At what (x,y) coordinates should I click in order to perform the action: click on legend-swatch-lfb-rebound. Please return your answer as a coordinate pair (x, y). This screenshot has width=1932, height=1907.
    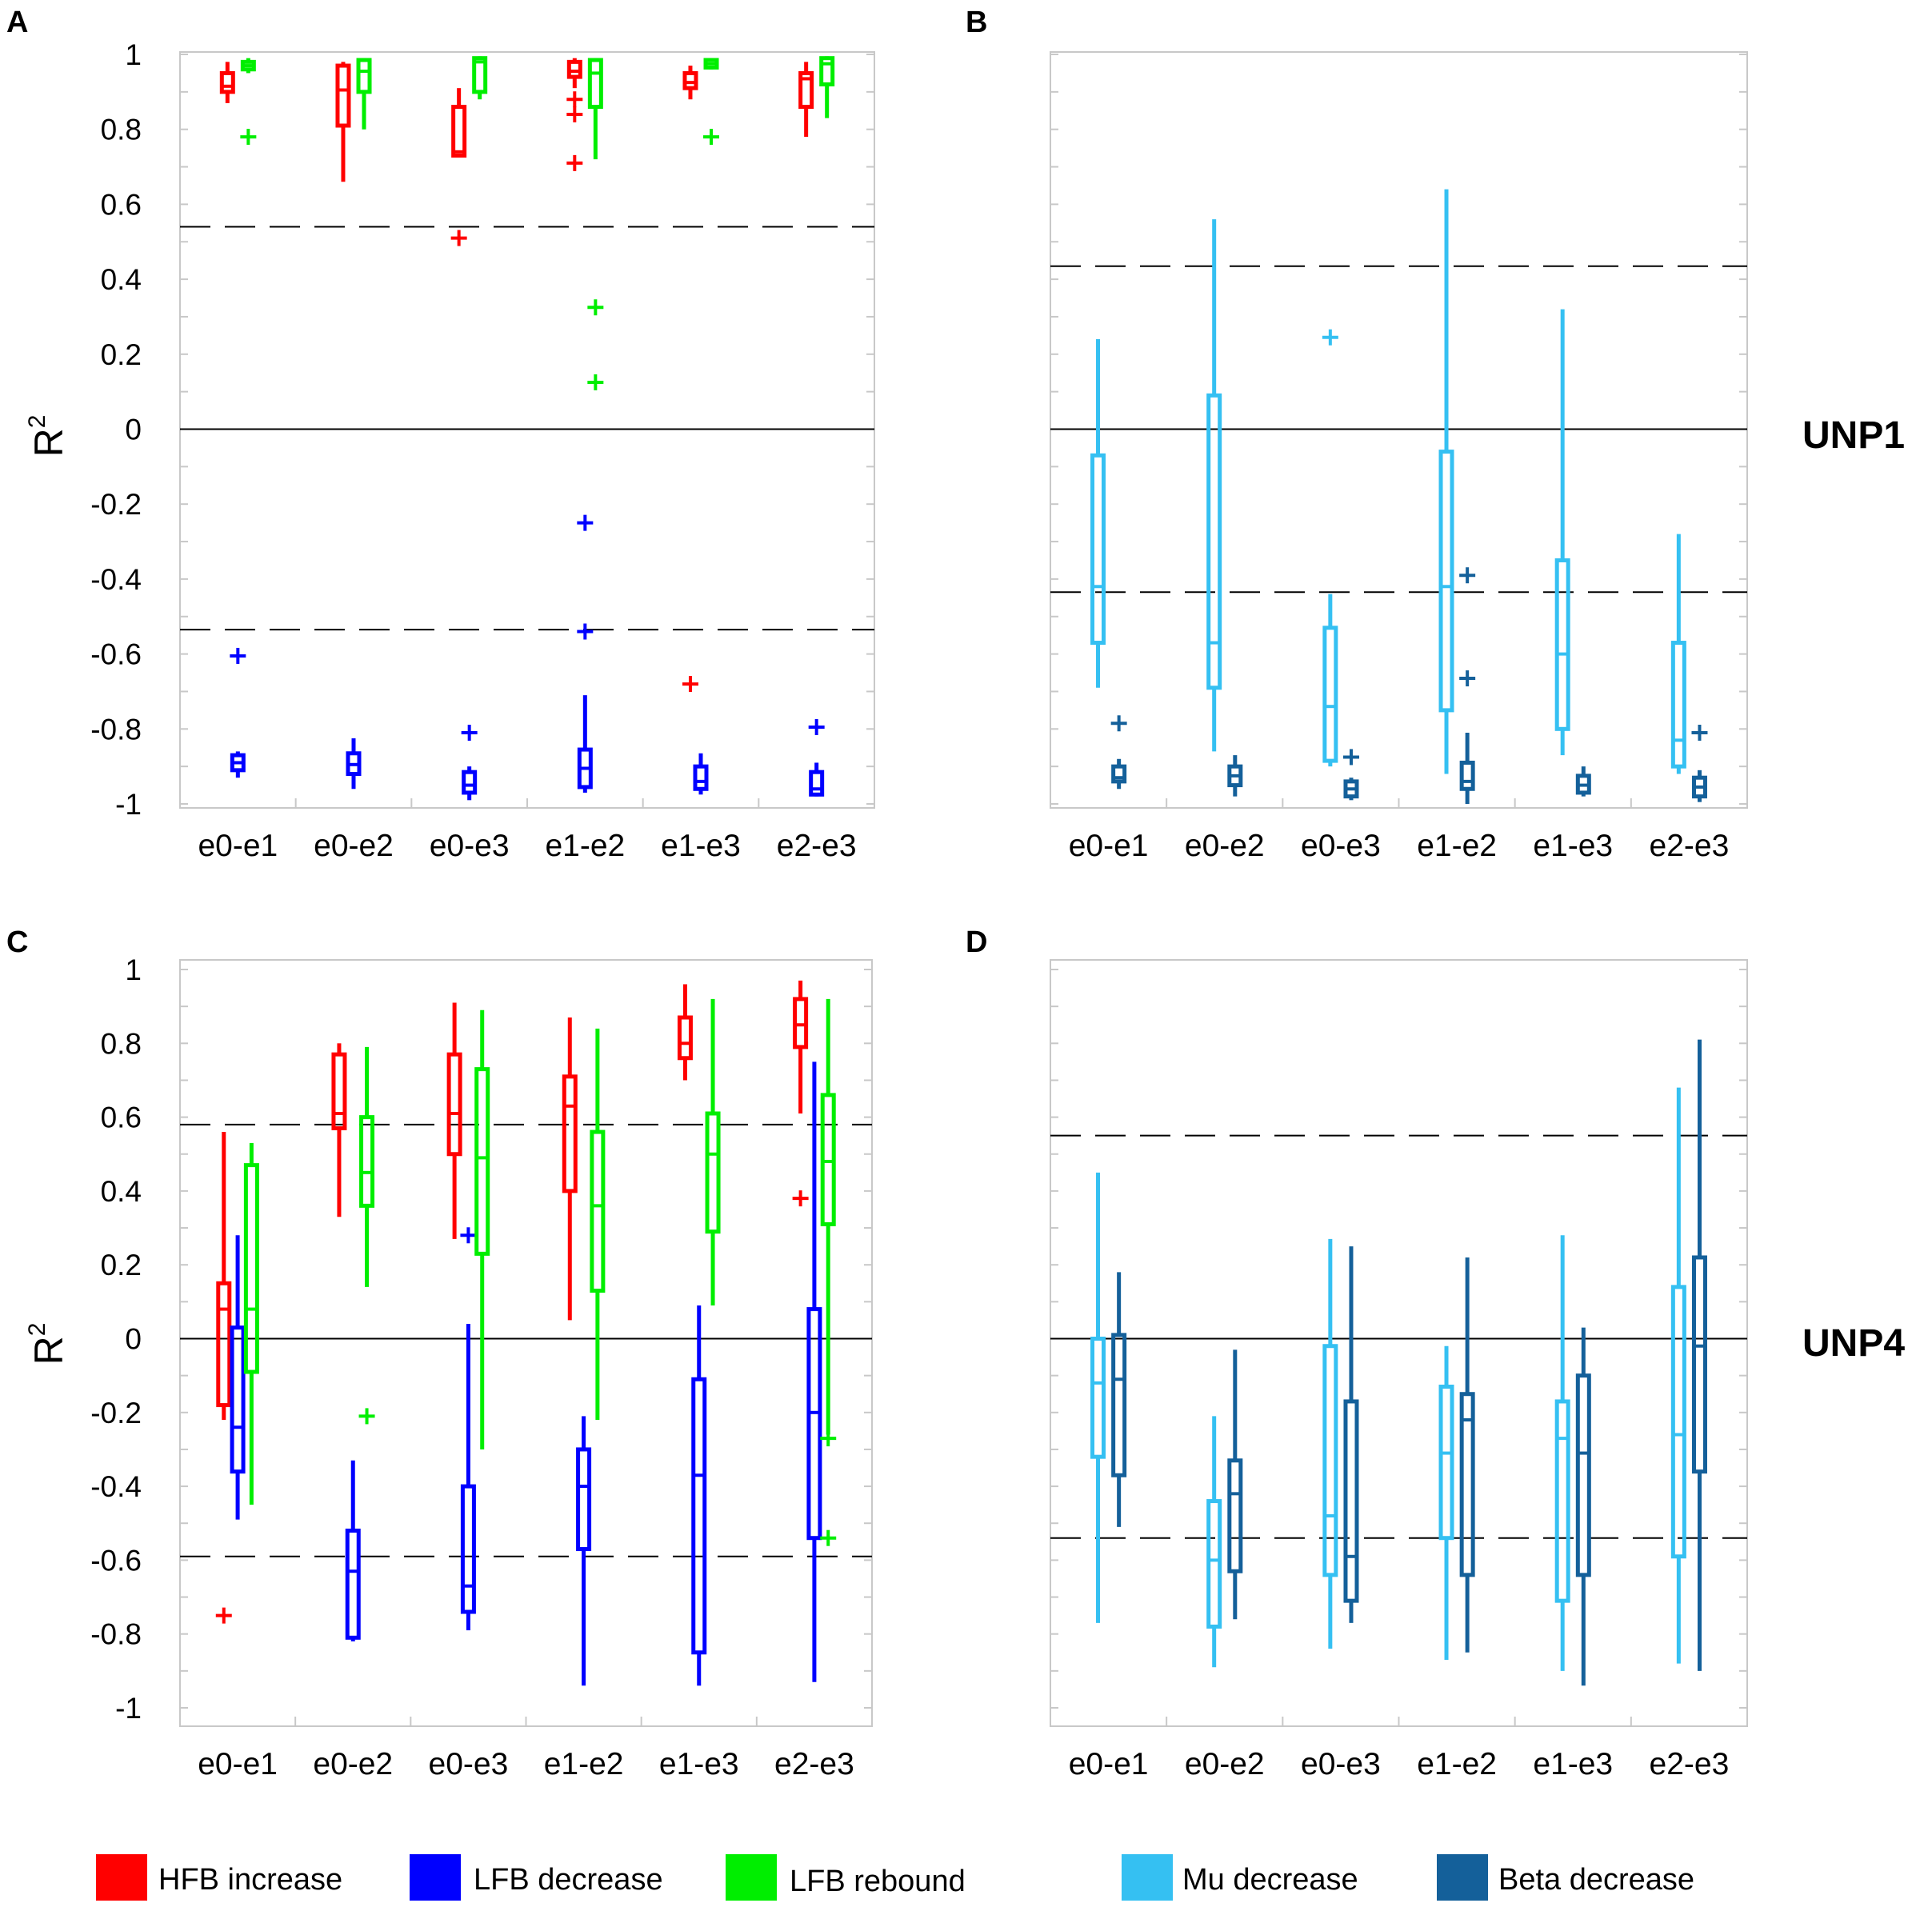
    Looking at the image, I should click on (751, 1877).